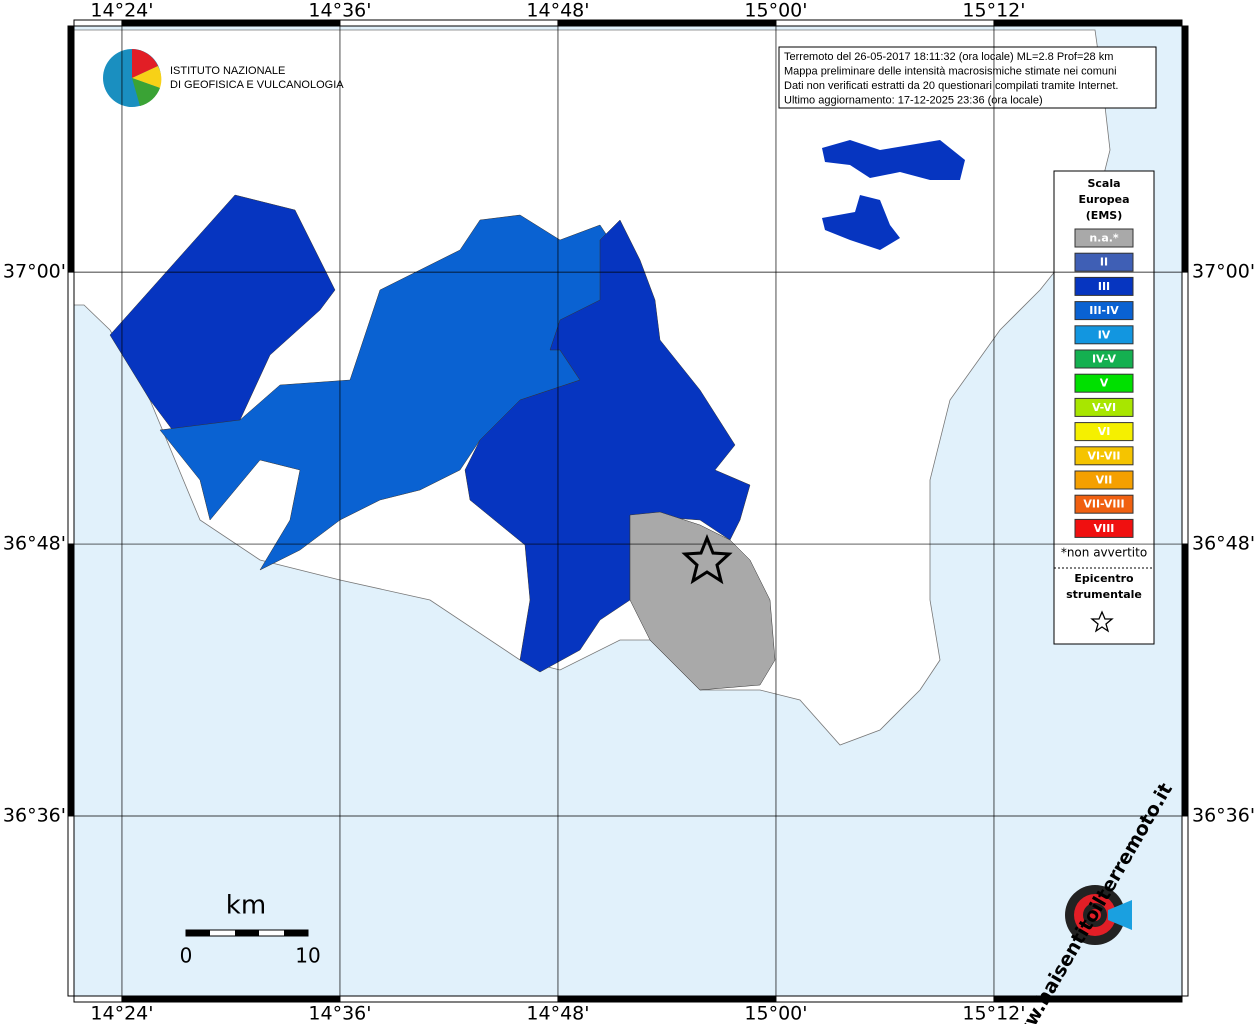  I want to click on legend-star, so click(1102, 621).